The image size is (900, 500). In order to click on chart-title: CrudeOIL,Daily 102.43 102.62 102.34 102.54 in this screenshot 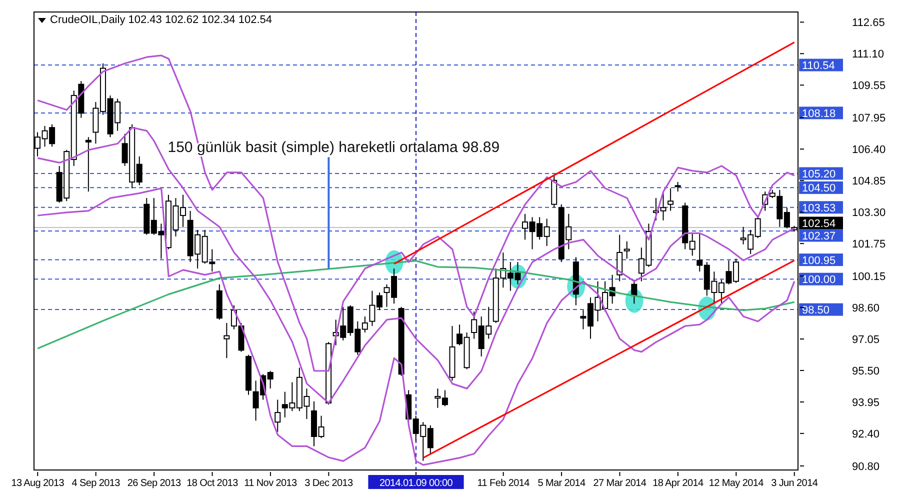, I will do `click(161, 20)`.